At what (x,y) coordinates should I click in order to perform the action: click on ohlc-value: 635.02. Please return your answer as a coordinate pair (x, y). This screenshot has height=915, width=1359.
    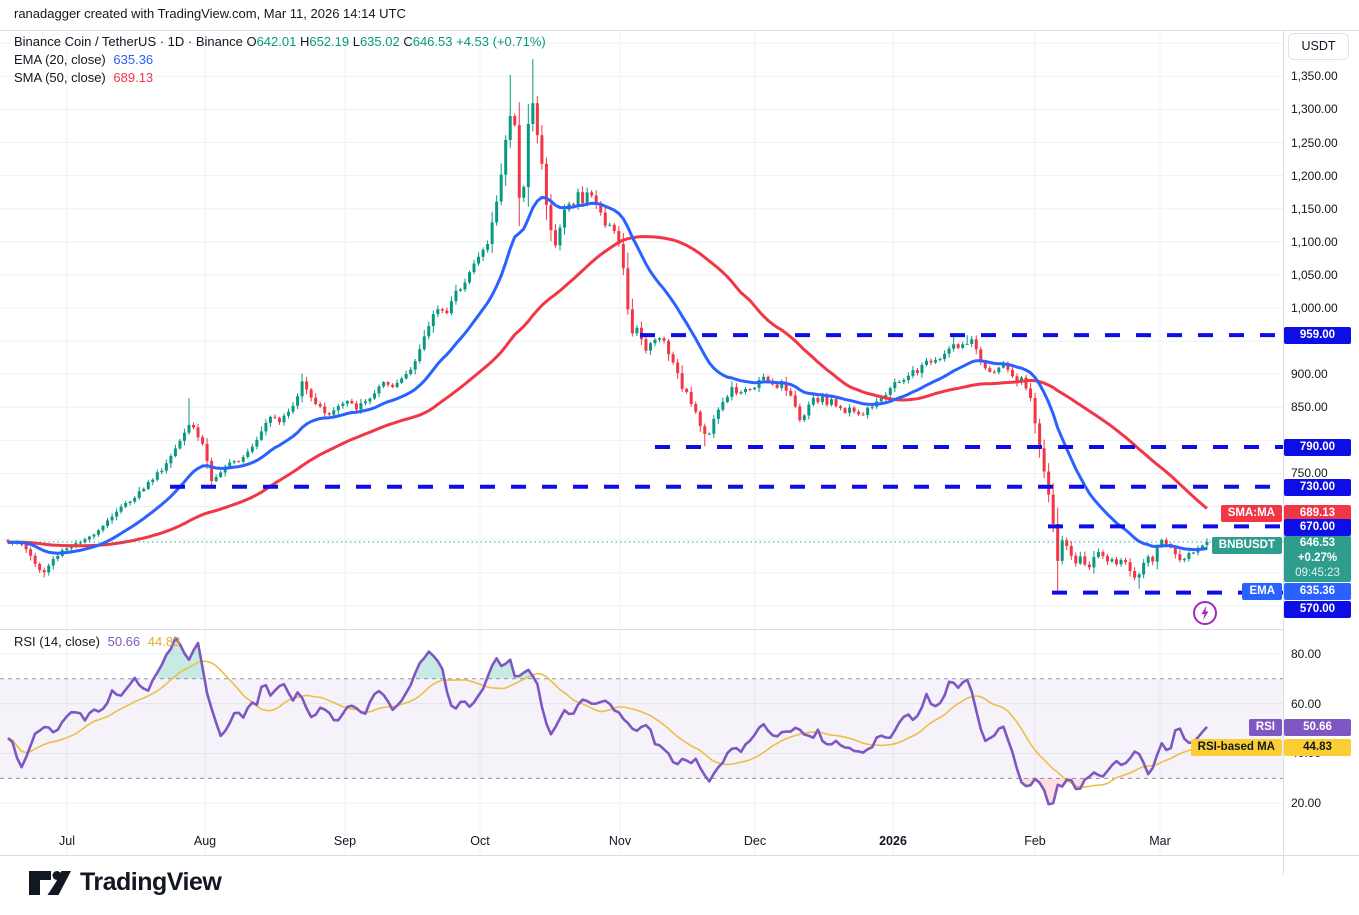
    Looking at the image, I should click on (379, 41).